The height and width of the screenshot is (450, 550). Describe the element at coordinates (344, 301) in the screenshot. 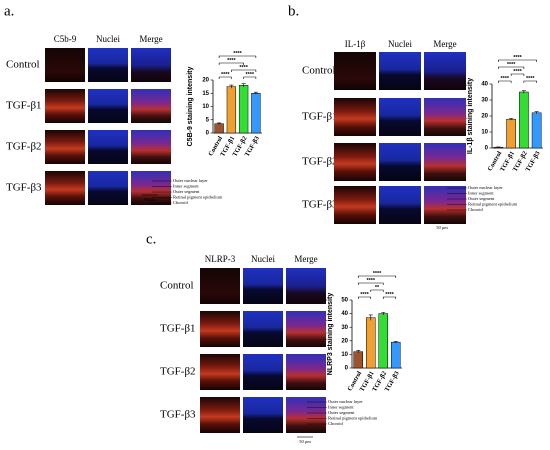

I see `y-tick-label: 50` at that location.